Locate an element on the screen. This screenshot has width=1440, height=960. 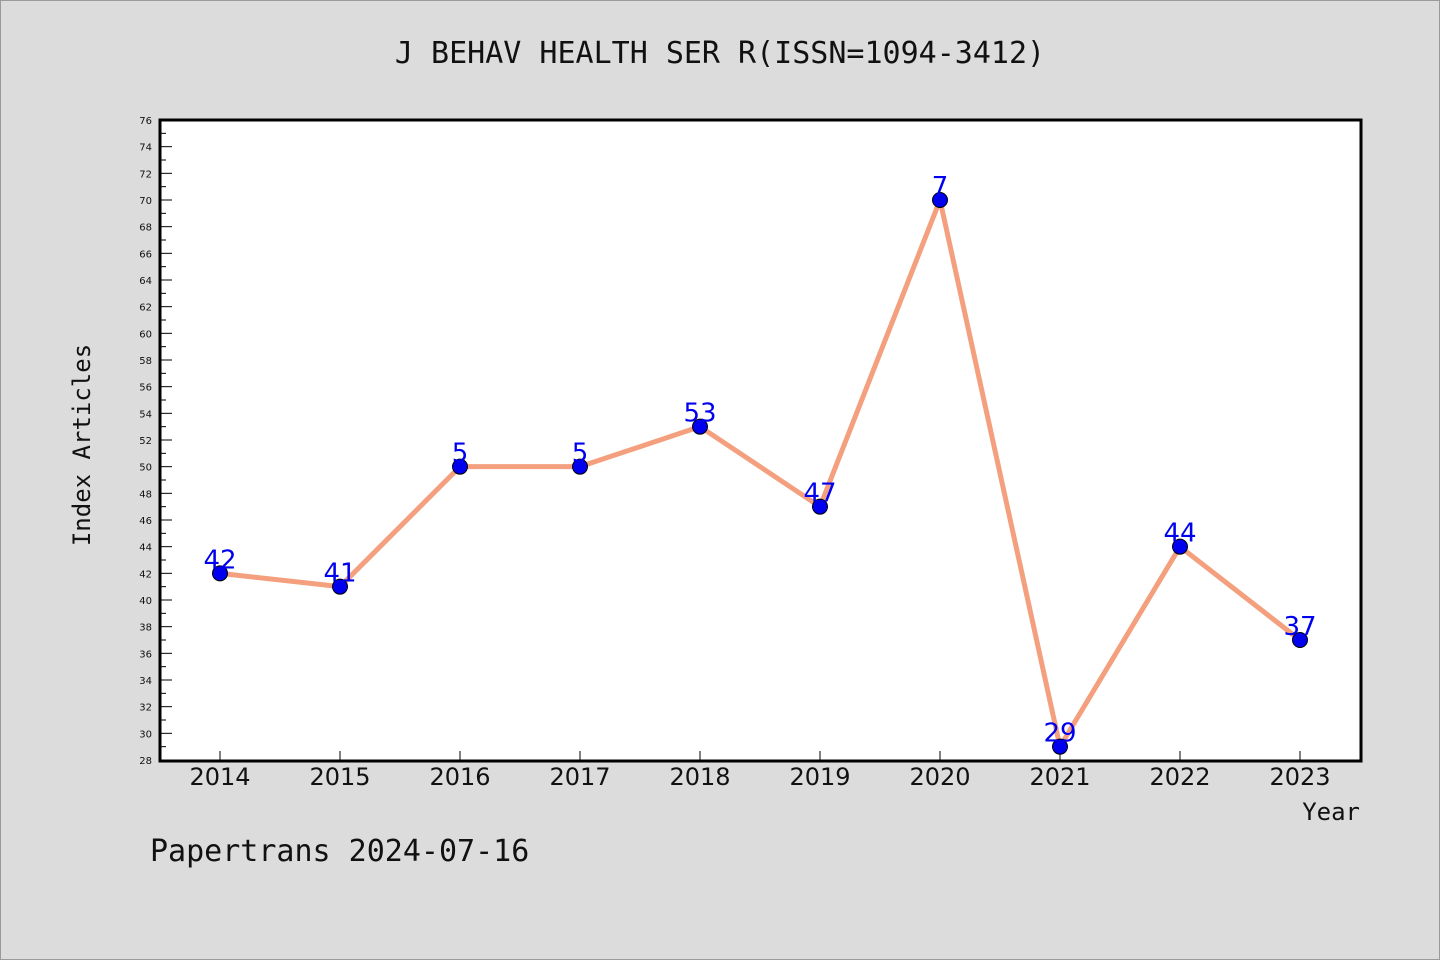
y-tick-label: 76 is located at coordinates (145, 121).